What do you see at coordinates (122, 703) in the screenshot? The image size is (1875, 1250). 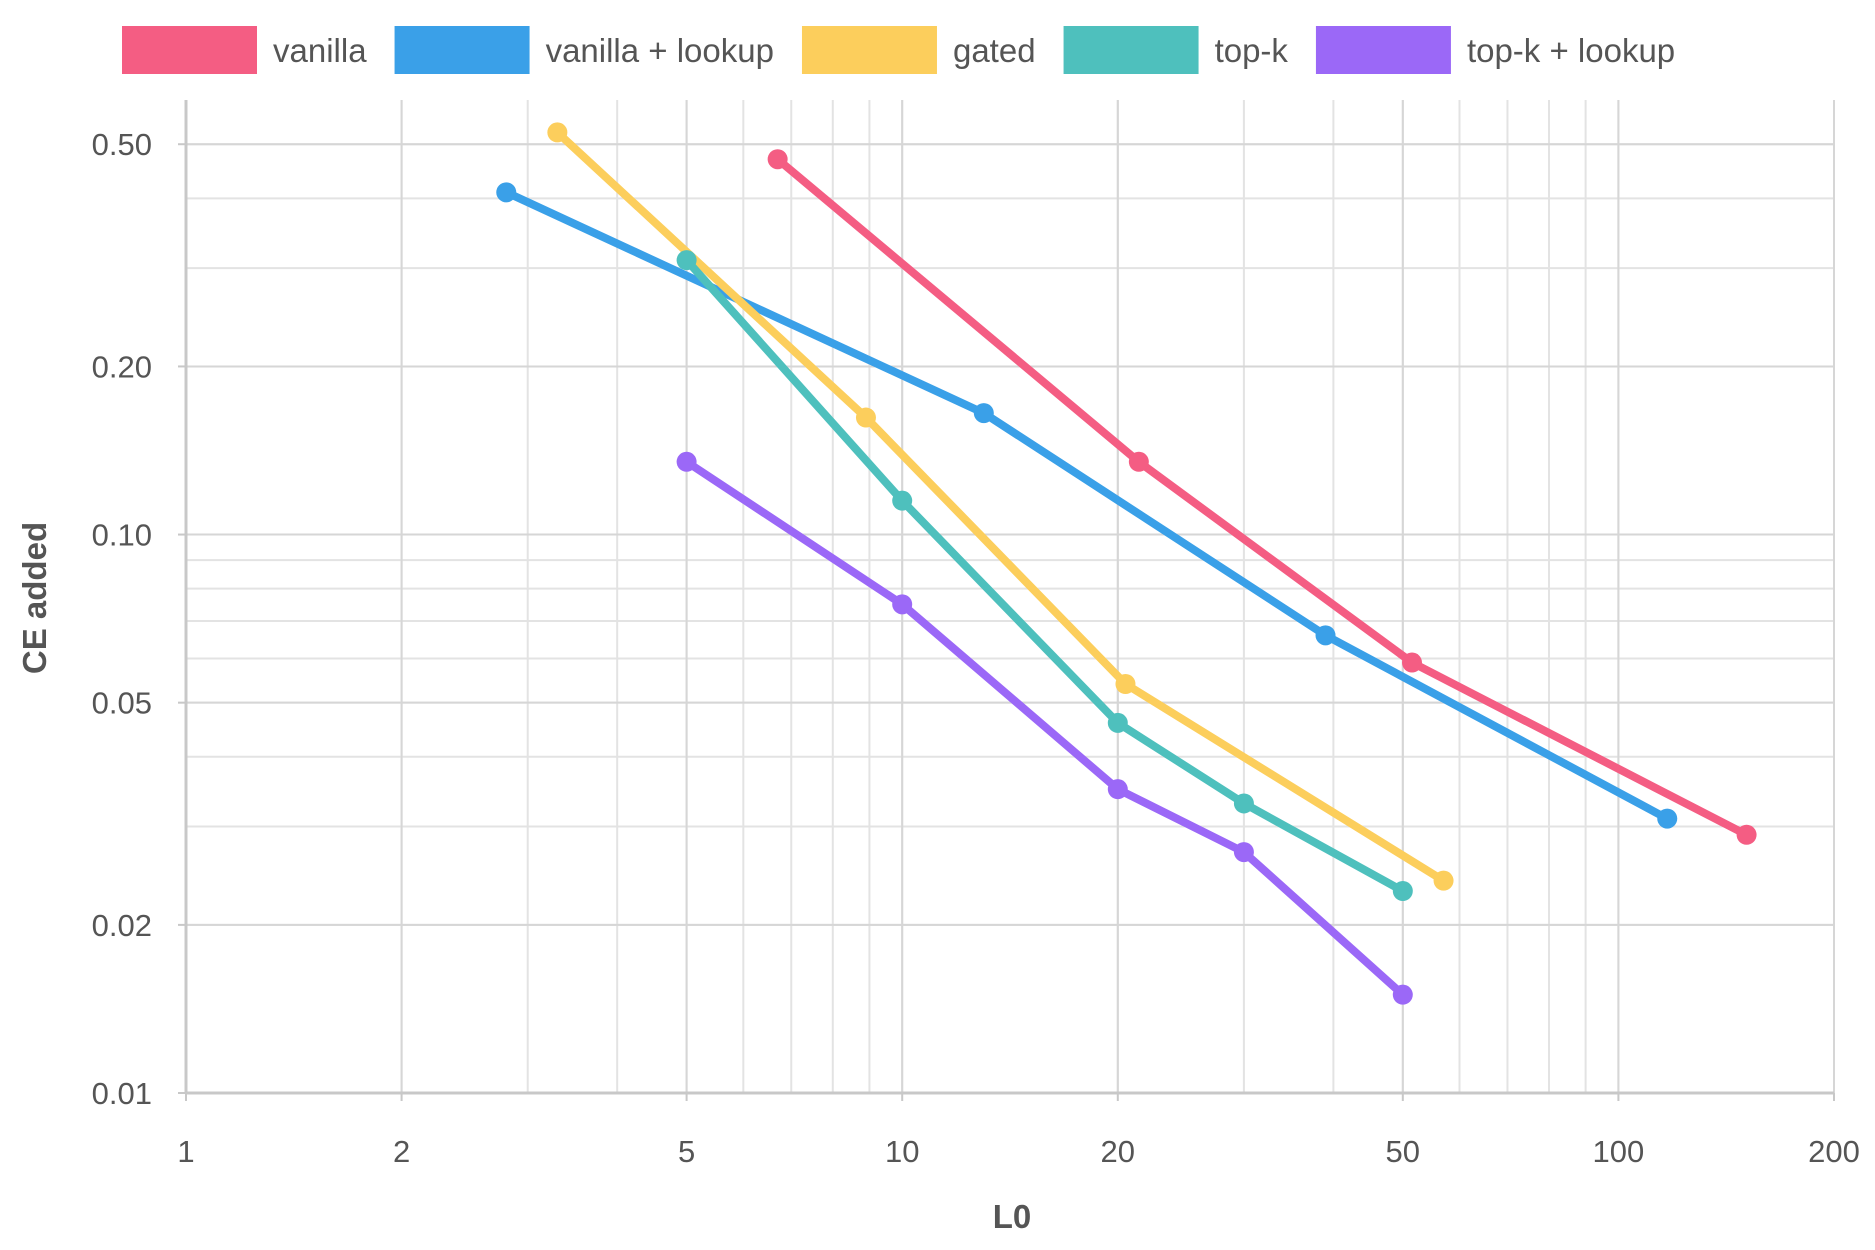 I see `y-tick-label: 0.05` at bounding box center [122, 703].